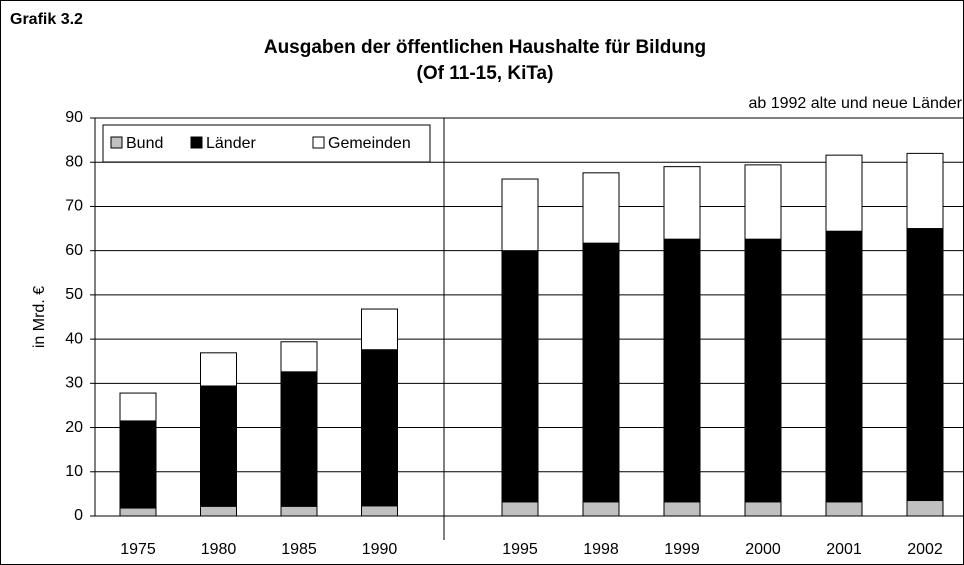 This screenshot has height=565, width=964. What do you see at coordinates (682, 549) in the screenshot?
I see `x-tick-label: 1999` at bounding box center [682, 549].